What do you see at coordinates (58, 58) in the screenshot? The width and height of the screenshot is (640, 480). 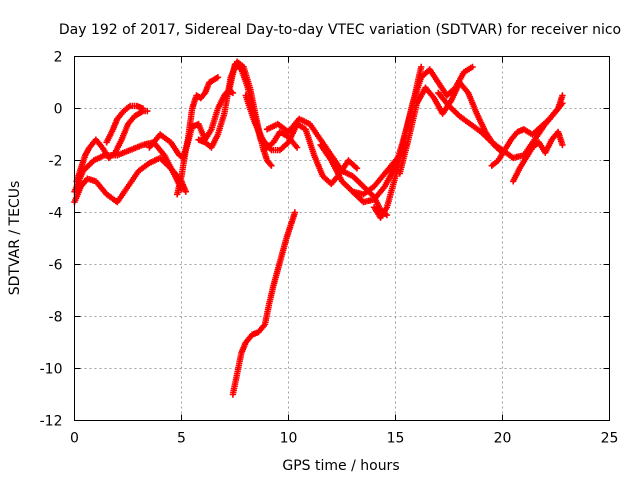 I see `y-tick-label: 2` at bounding box center [58, 58].